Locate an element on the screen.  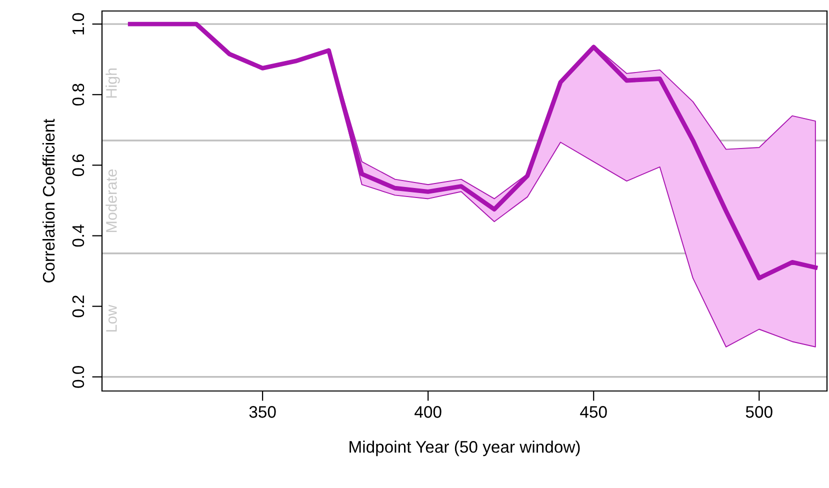
x-tick-label: 500 is located at coordinates (759, 412).